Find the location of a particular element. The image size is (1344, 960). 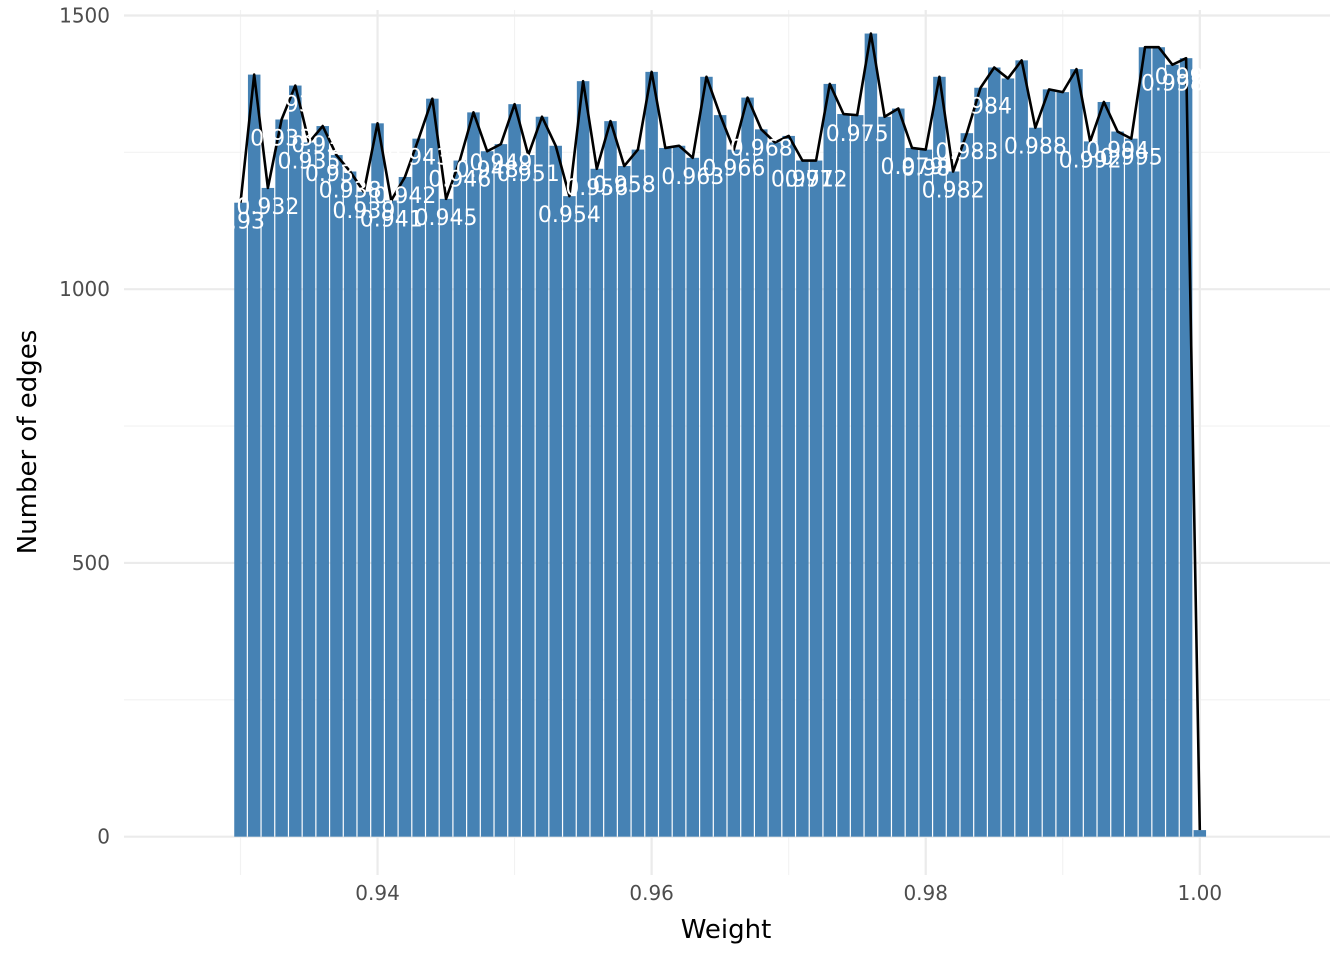

bar-label: 0.93 is located at coordinates (240, 222).